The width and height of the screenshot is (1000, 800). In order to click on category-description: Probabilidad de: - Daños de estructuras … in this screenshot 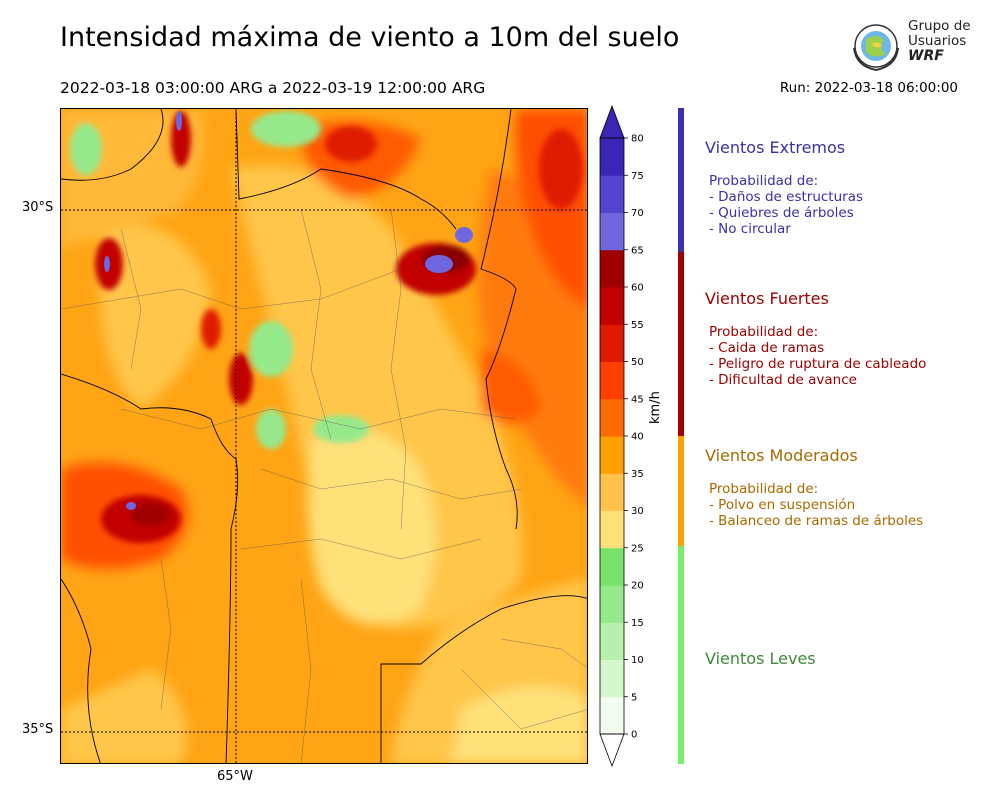, I will do `click(784, 205)`.